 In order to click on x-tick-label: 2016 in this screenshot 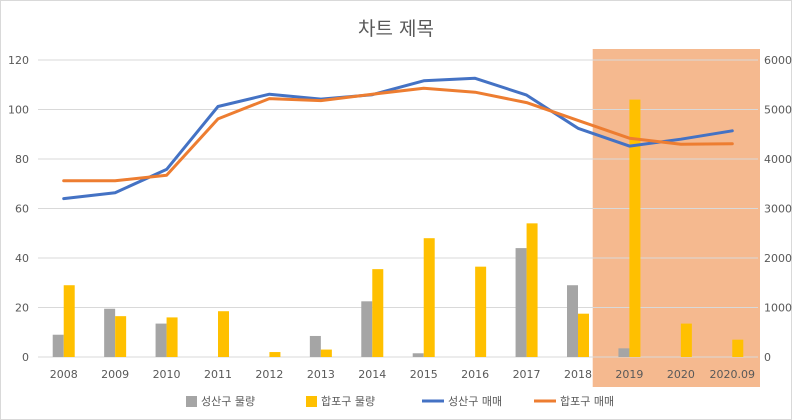, I will do `click(475, 374)`.